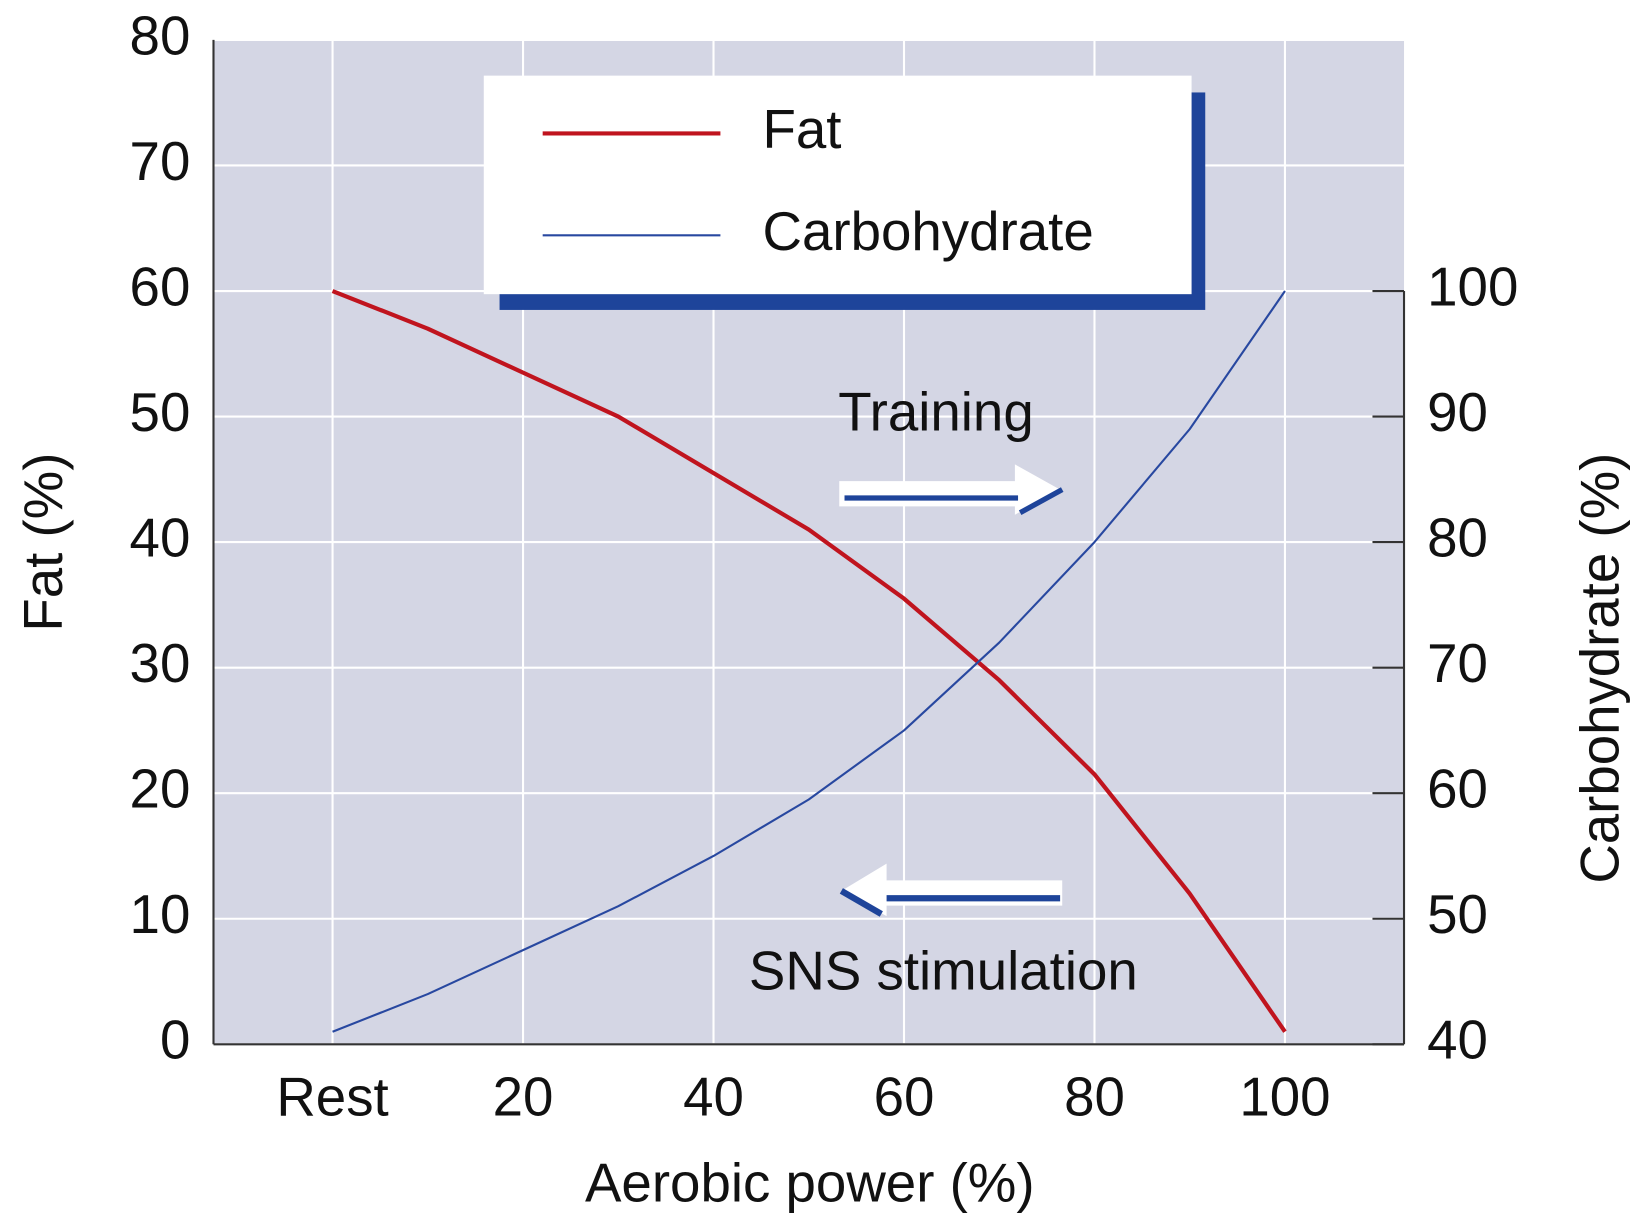  Describe the element at coordinates (951, 890) in the screenshot. I see `sns-arrow` at that location.